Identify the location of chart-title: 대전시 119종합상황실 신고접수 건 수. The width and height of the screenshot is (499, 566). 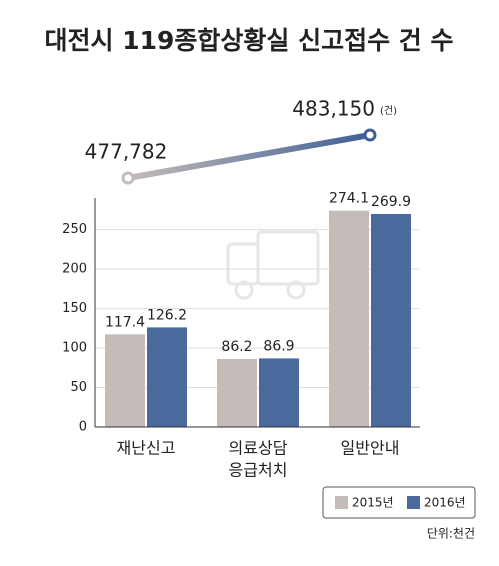
(248, 40).